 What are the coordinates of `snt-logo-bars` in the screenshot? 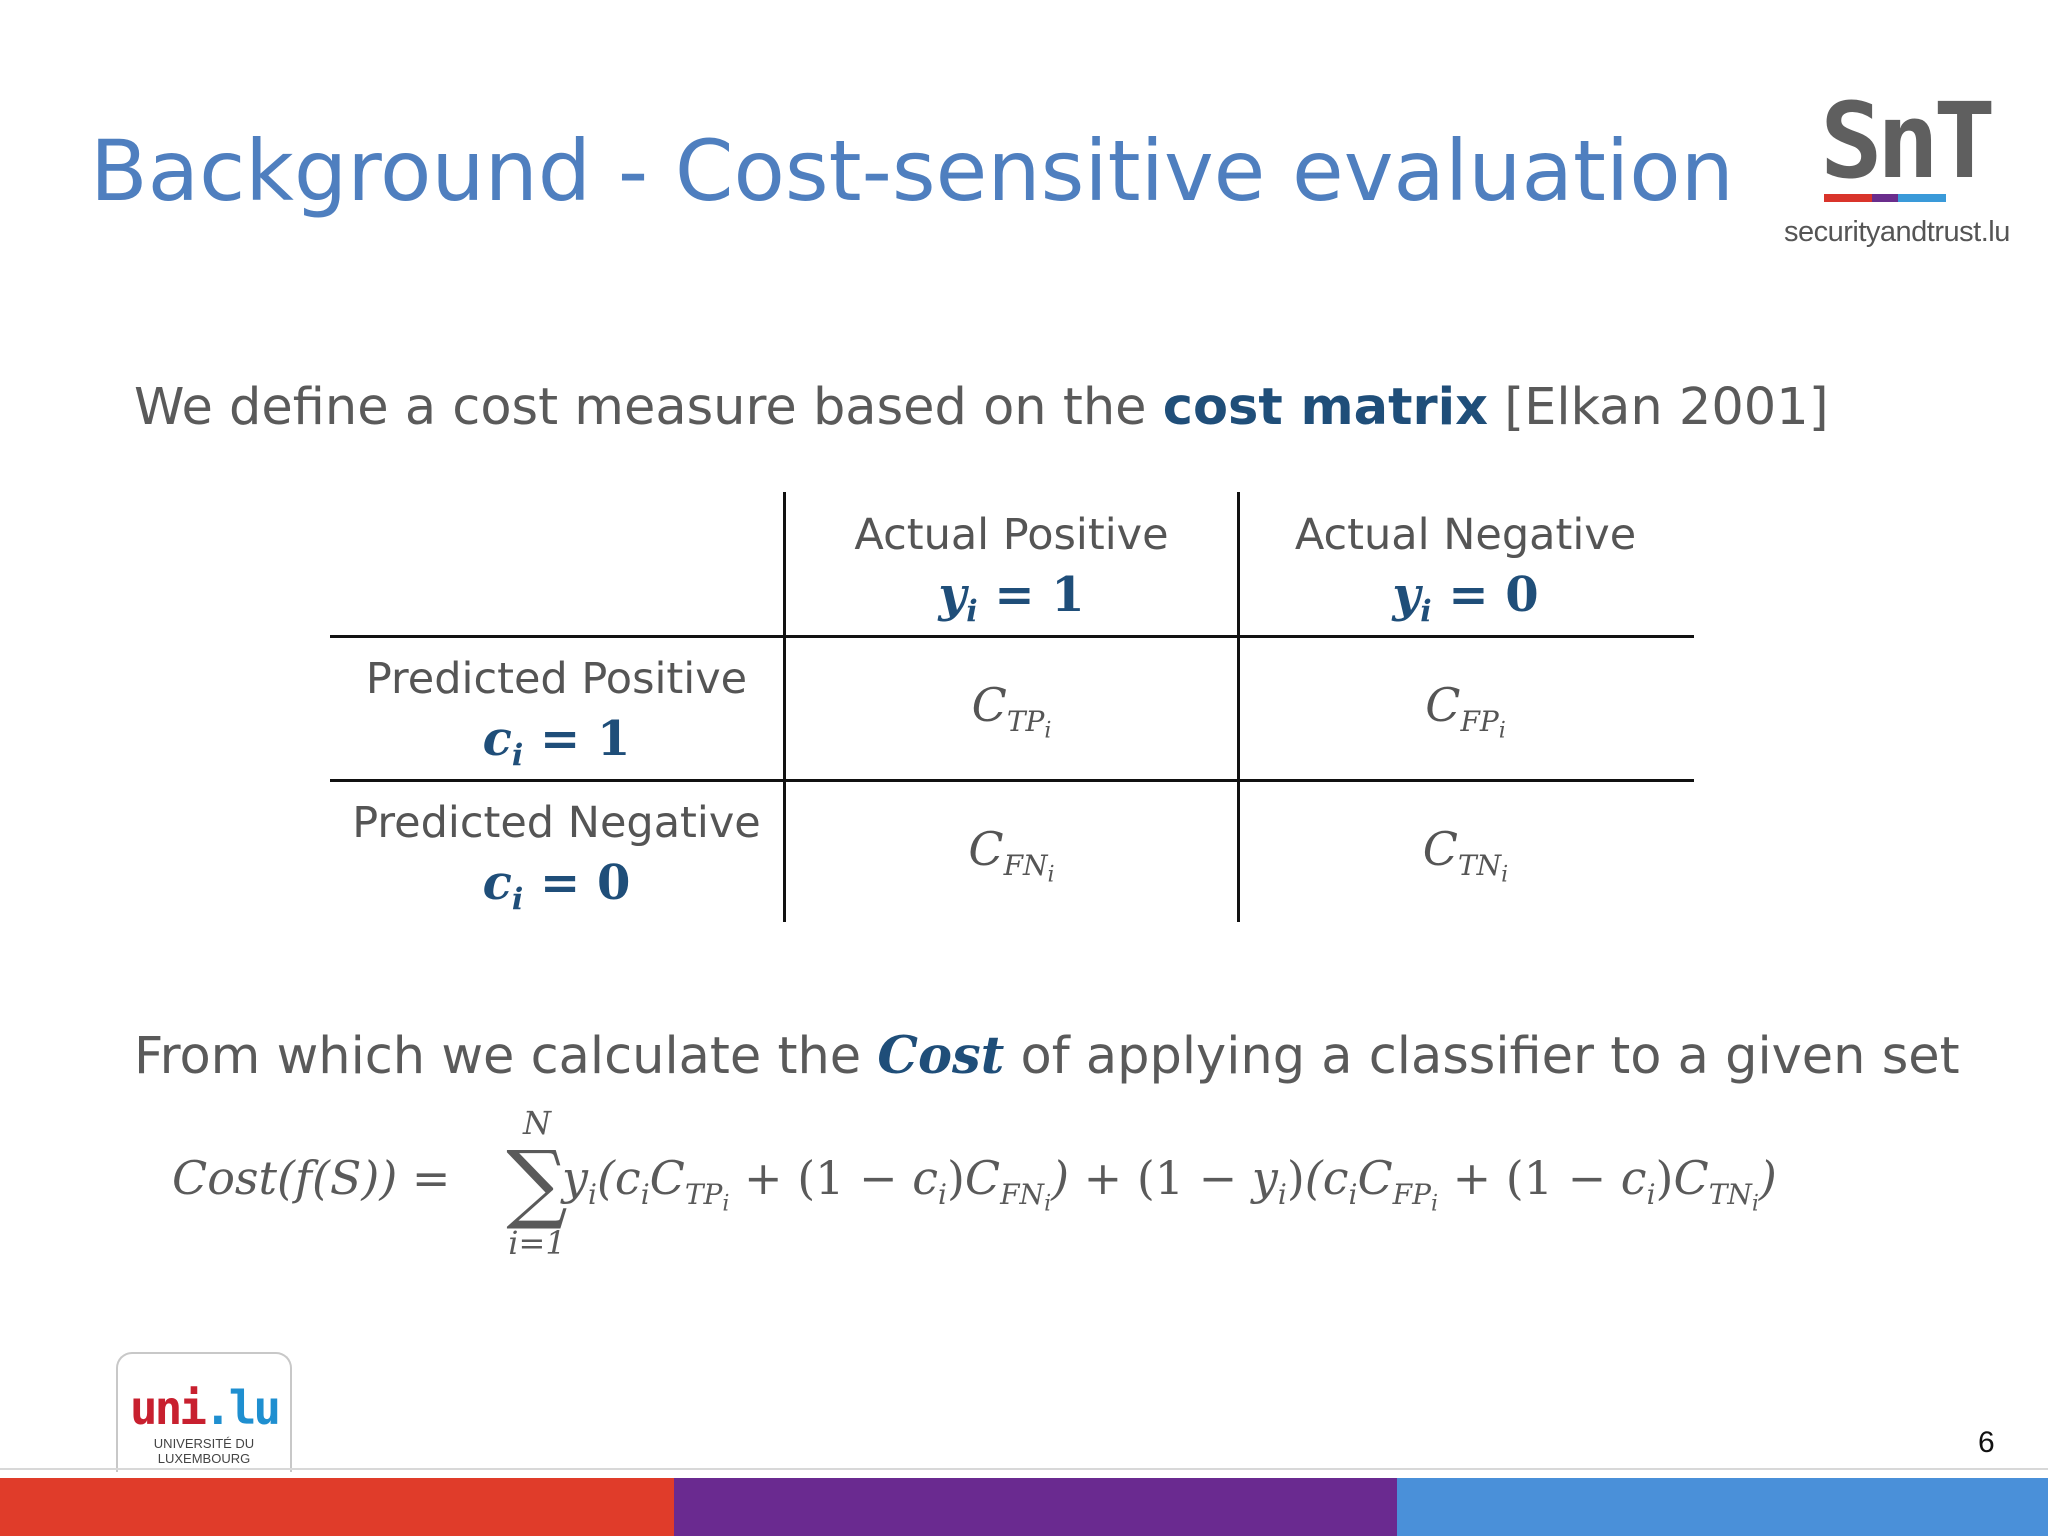 It's located at (1885, 198).